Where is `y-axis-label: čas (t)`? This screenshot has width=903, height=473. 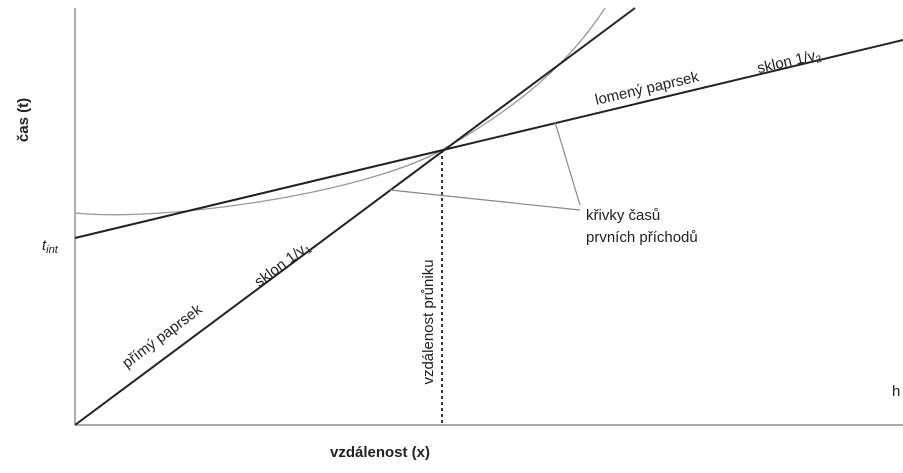 y-axis-label: čas (t) is located at coordinates (23, 120).